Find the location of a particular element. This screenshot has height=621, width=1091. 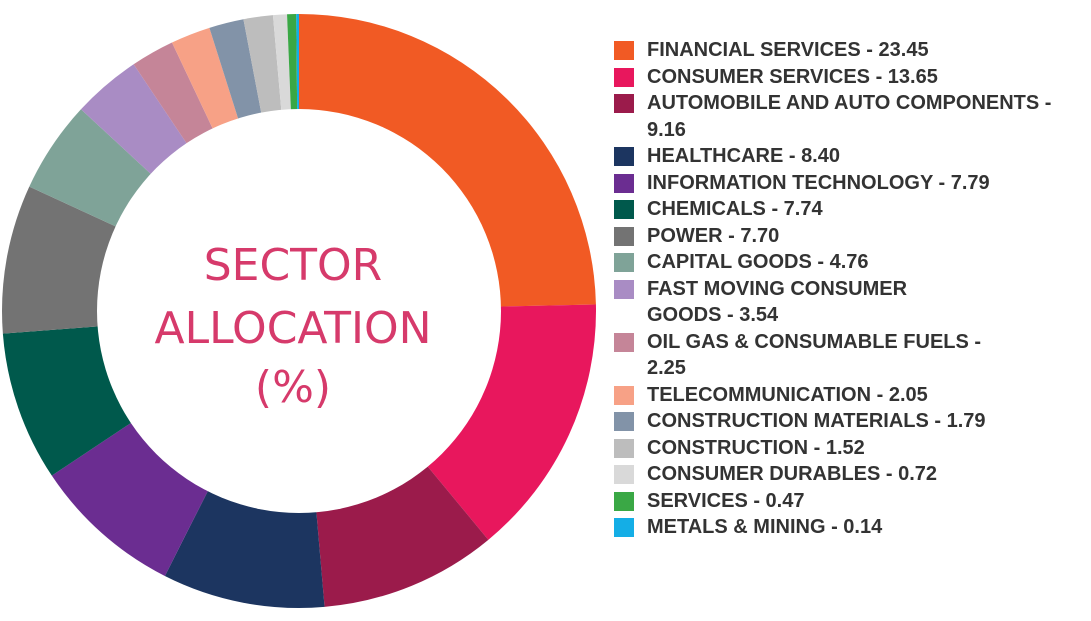

legend-label: SERVICES - 0.47 is located at coordinates (726, 500).